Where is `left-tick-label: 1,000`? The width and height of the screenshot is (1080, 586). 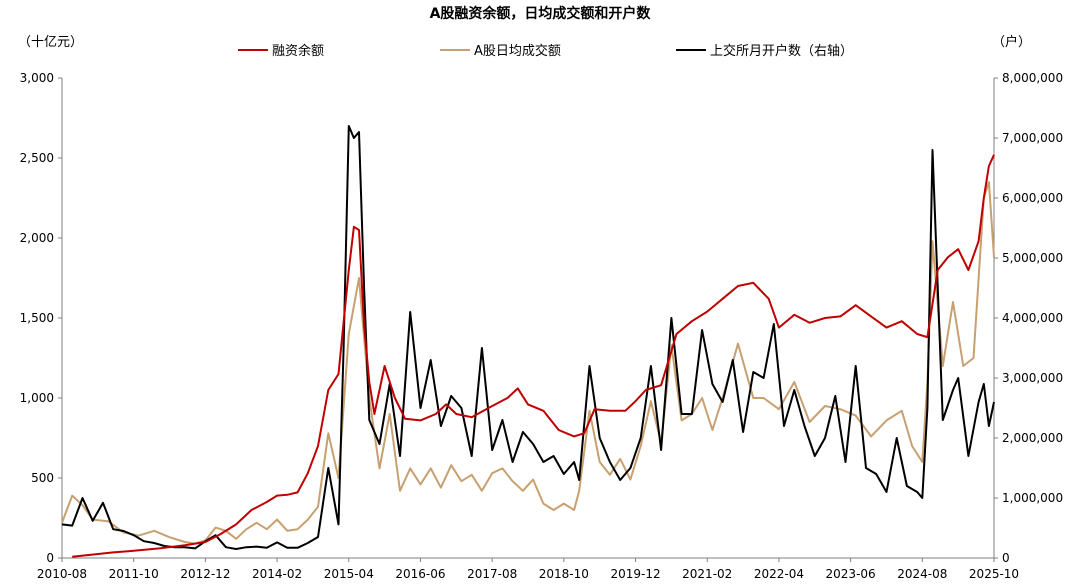 left-tick-label: 1,000 is located at coordinates (37, 398).